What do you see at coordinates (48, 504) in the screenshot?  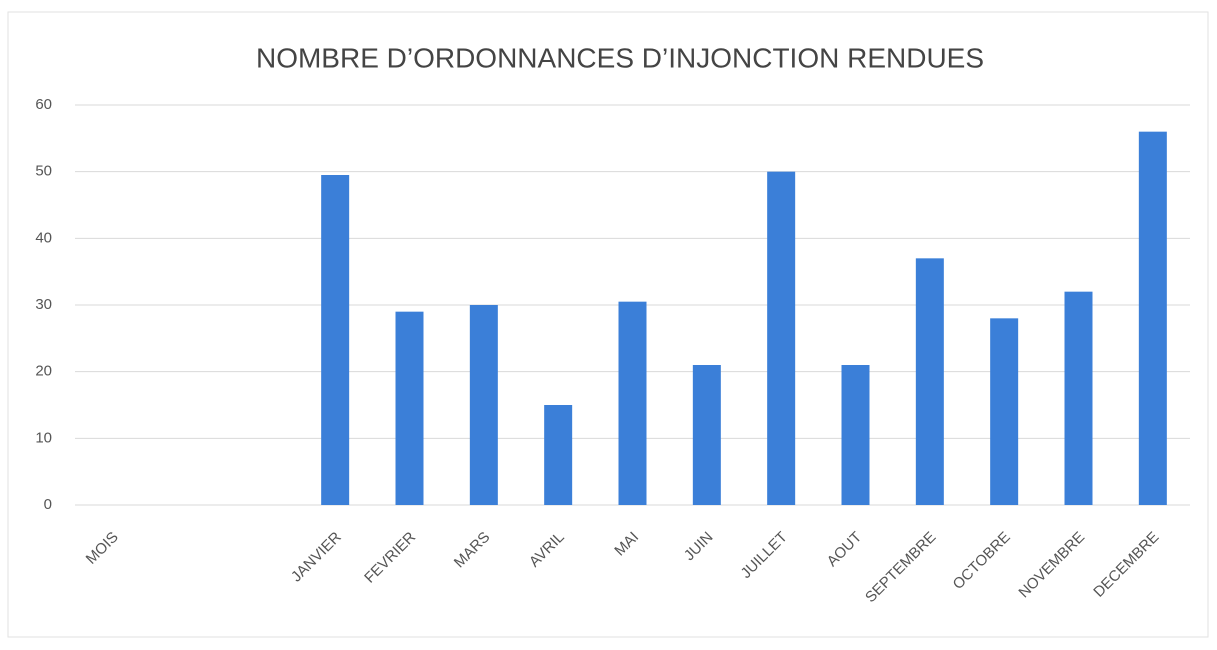 I see `y-tick-label: 0` at bounding box center [48, 504].